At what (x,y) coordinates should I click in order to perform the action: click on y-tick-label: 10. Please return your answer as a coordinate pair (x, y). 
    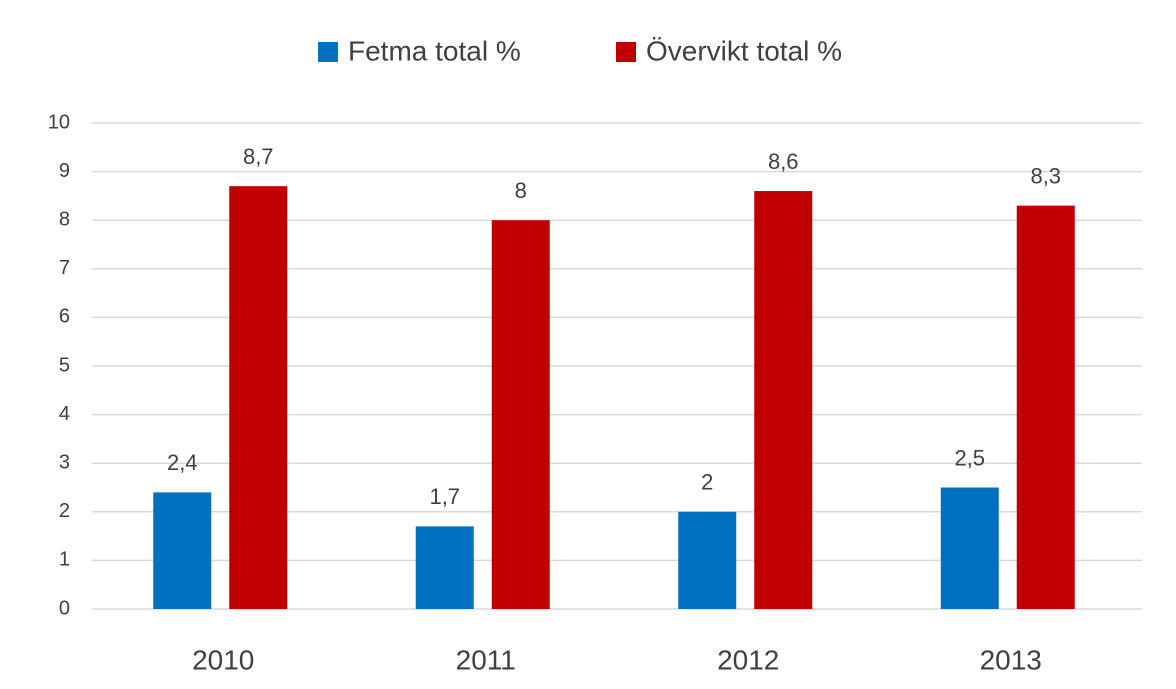
    Looking at the image, I should click on (59, 122).